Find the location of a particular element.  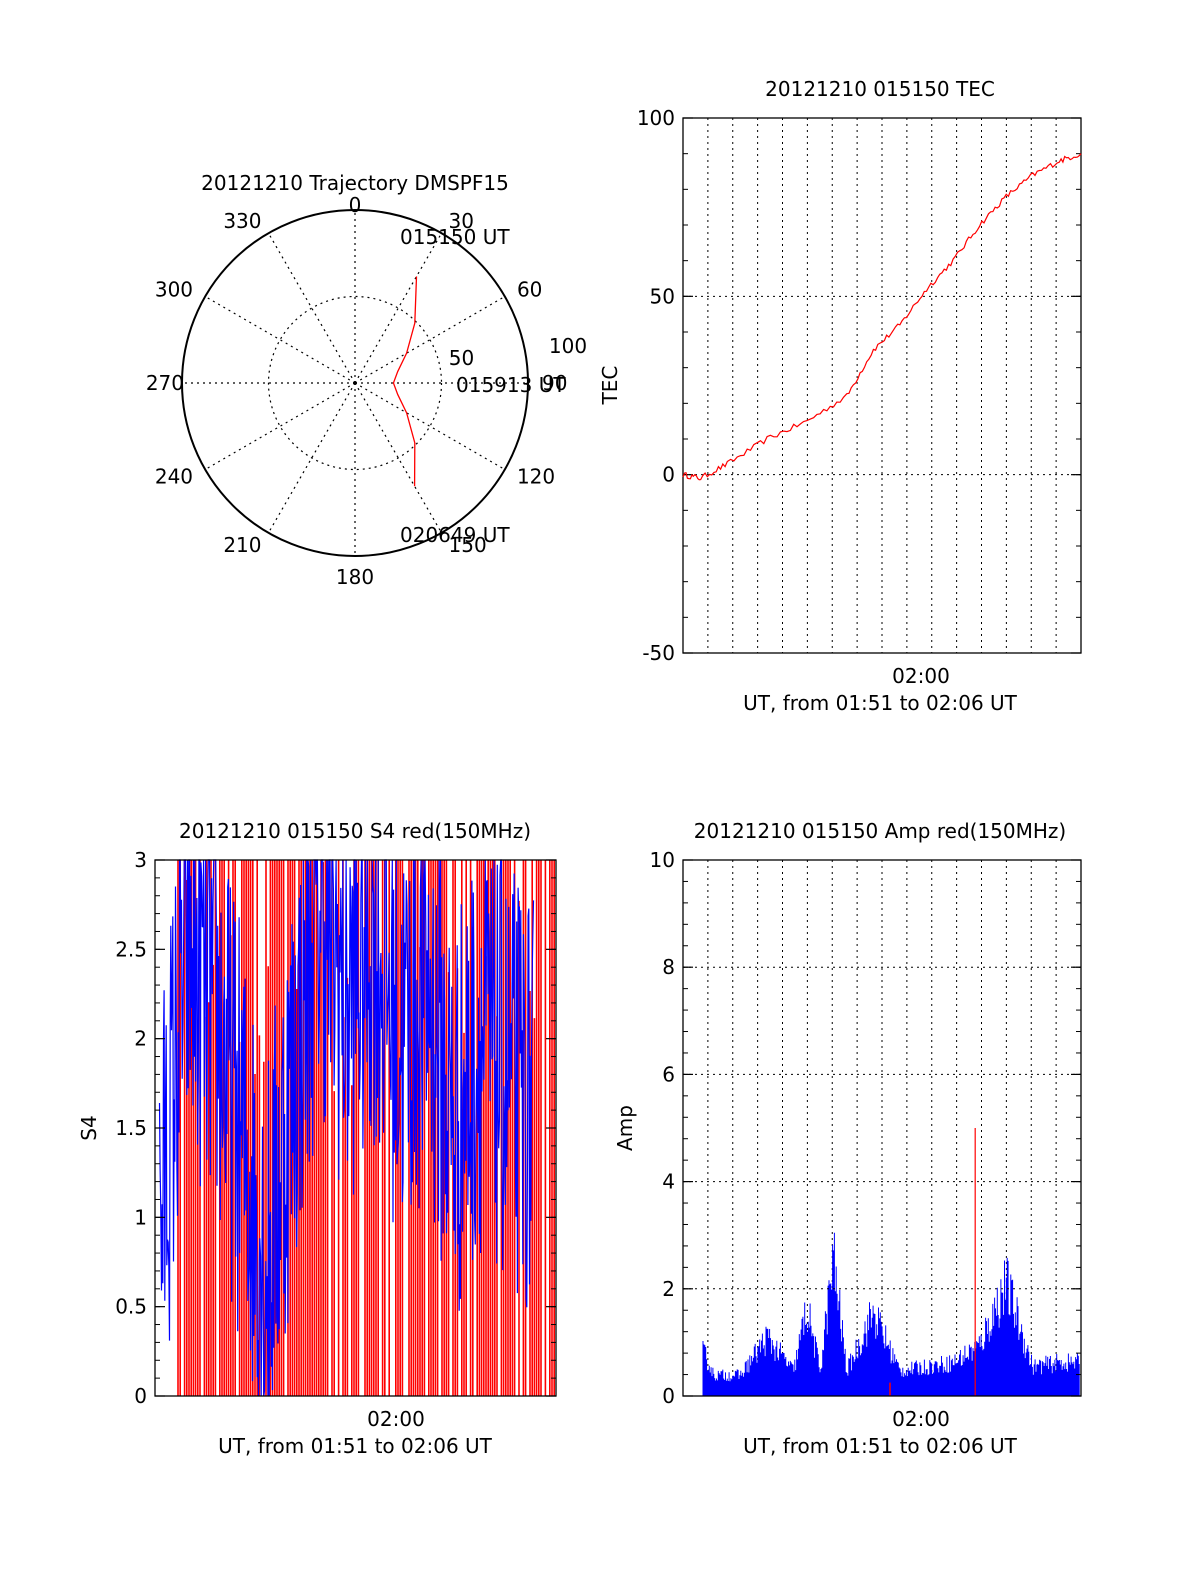

tec-grid is located at coordinates (882, 385).